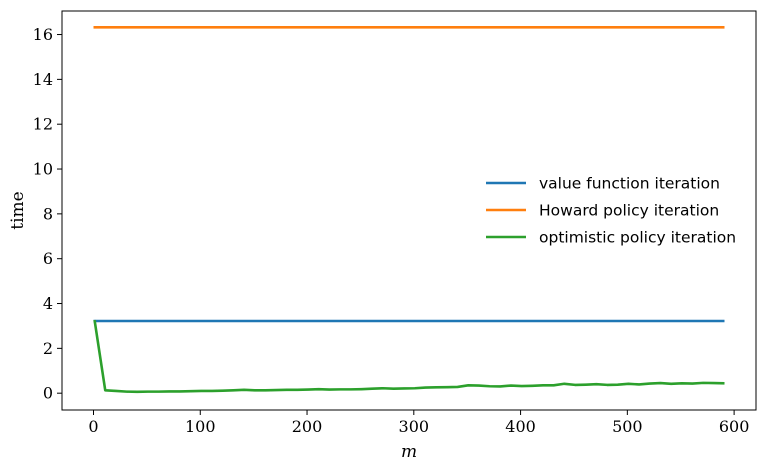  Describe the element at coordinates (43, 79) in the screenshot. I see `y-tick-label-7: 14` at that location.